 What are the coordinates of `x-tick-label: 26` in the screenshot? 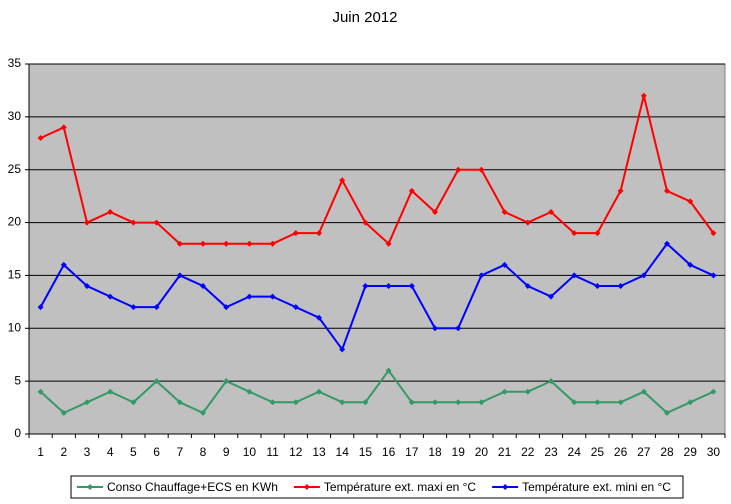 It's located at (621, 452).